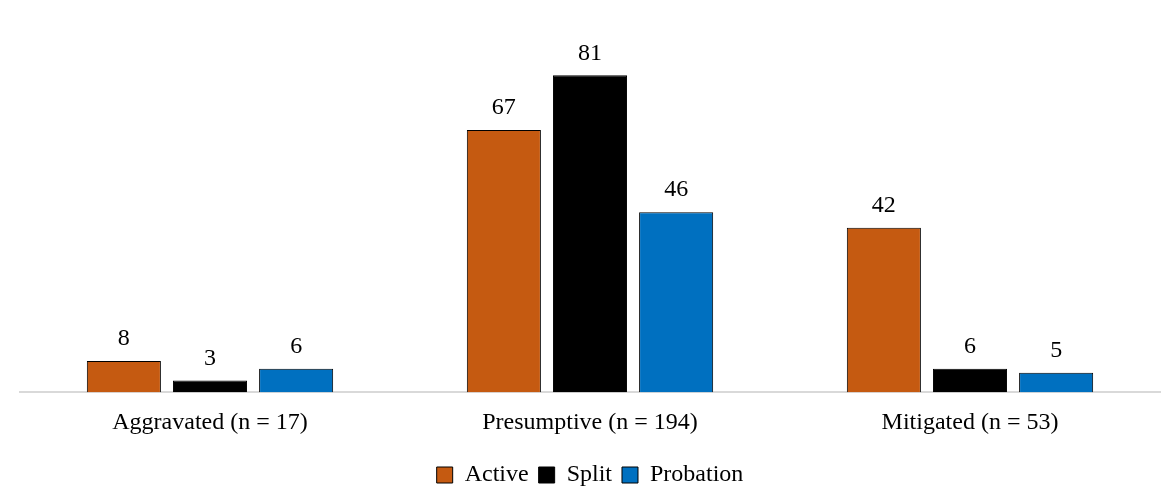 This screenshot has height=497, width=1174. I want to click on data-label: 5, so click(1056, 348).